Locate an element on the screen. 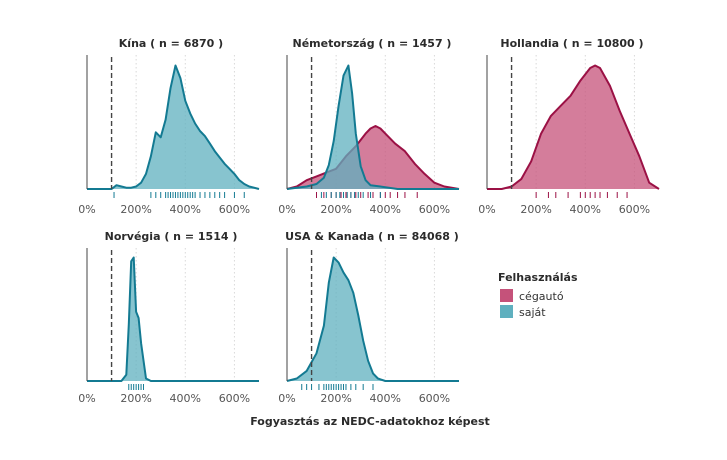 Image resolution: width=727 pixels, height=460 pixels. panel-title-usa-kanada: USA & Kanada ( n = 84068 ) is located at coordinates (372, 236).